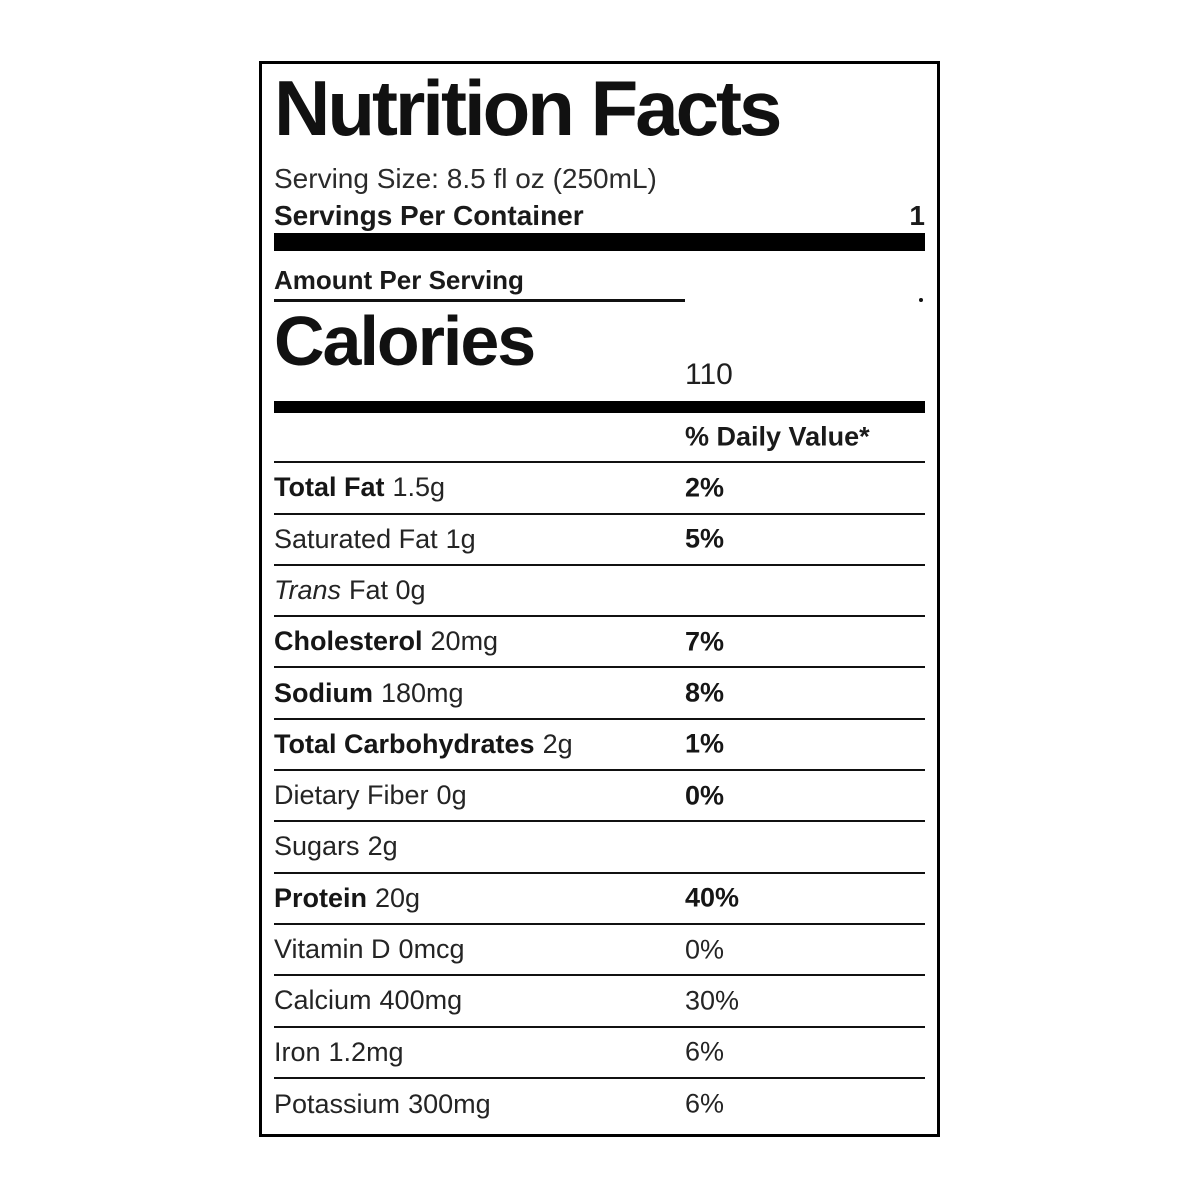  Describe the element at coordinates (332, 949) in the screenshot. I see `nutrient-name: Vitamin D` at that location.